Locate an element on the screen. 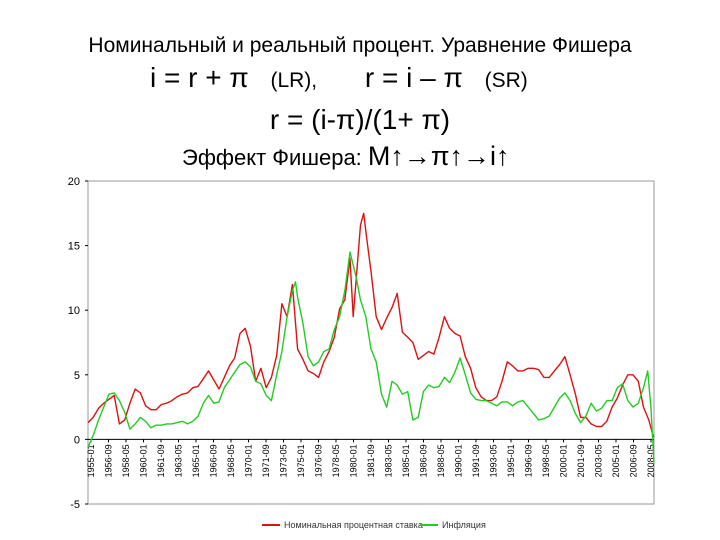 The width and height of the screenshot is (720, 540). x-tick-label: 2005-01 is located at coordinates (616, 460).